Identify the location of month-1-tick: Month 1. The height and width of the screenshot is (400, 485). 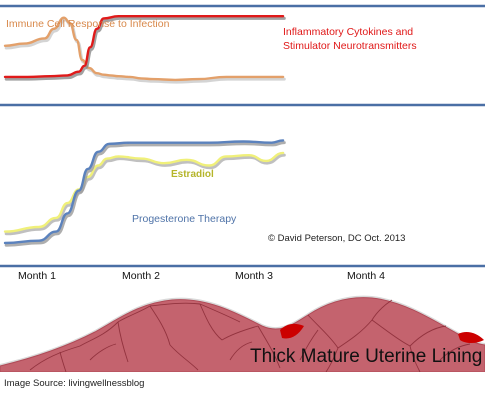
(37, 276).